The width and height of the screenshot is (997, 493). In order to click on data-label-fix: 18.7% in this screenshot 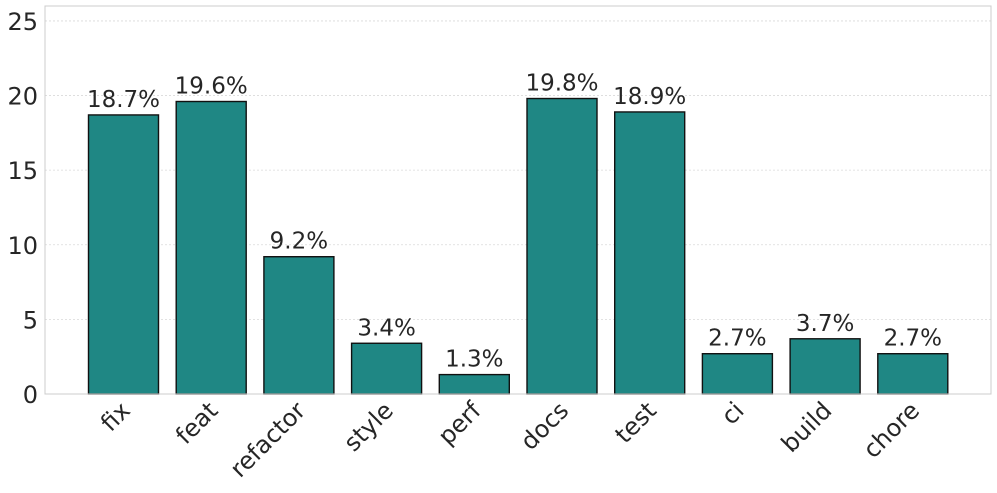, I will do `click(123, 100)`.